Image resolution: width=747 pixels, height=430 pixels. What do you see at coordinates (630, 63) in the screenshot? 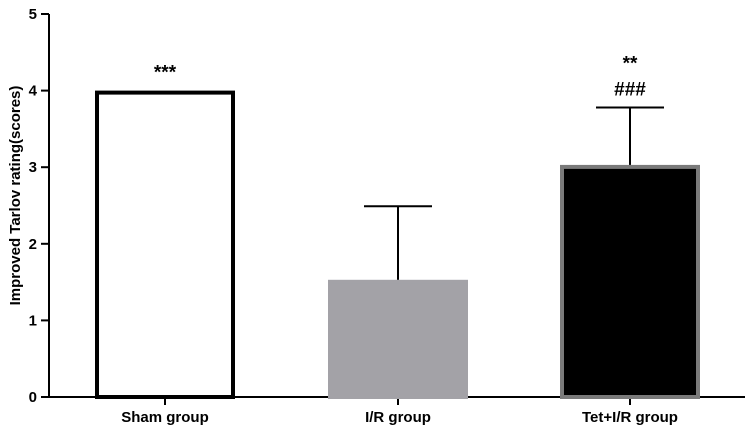
I see `significance-marker: **` at bounding box center [630, 63].